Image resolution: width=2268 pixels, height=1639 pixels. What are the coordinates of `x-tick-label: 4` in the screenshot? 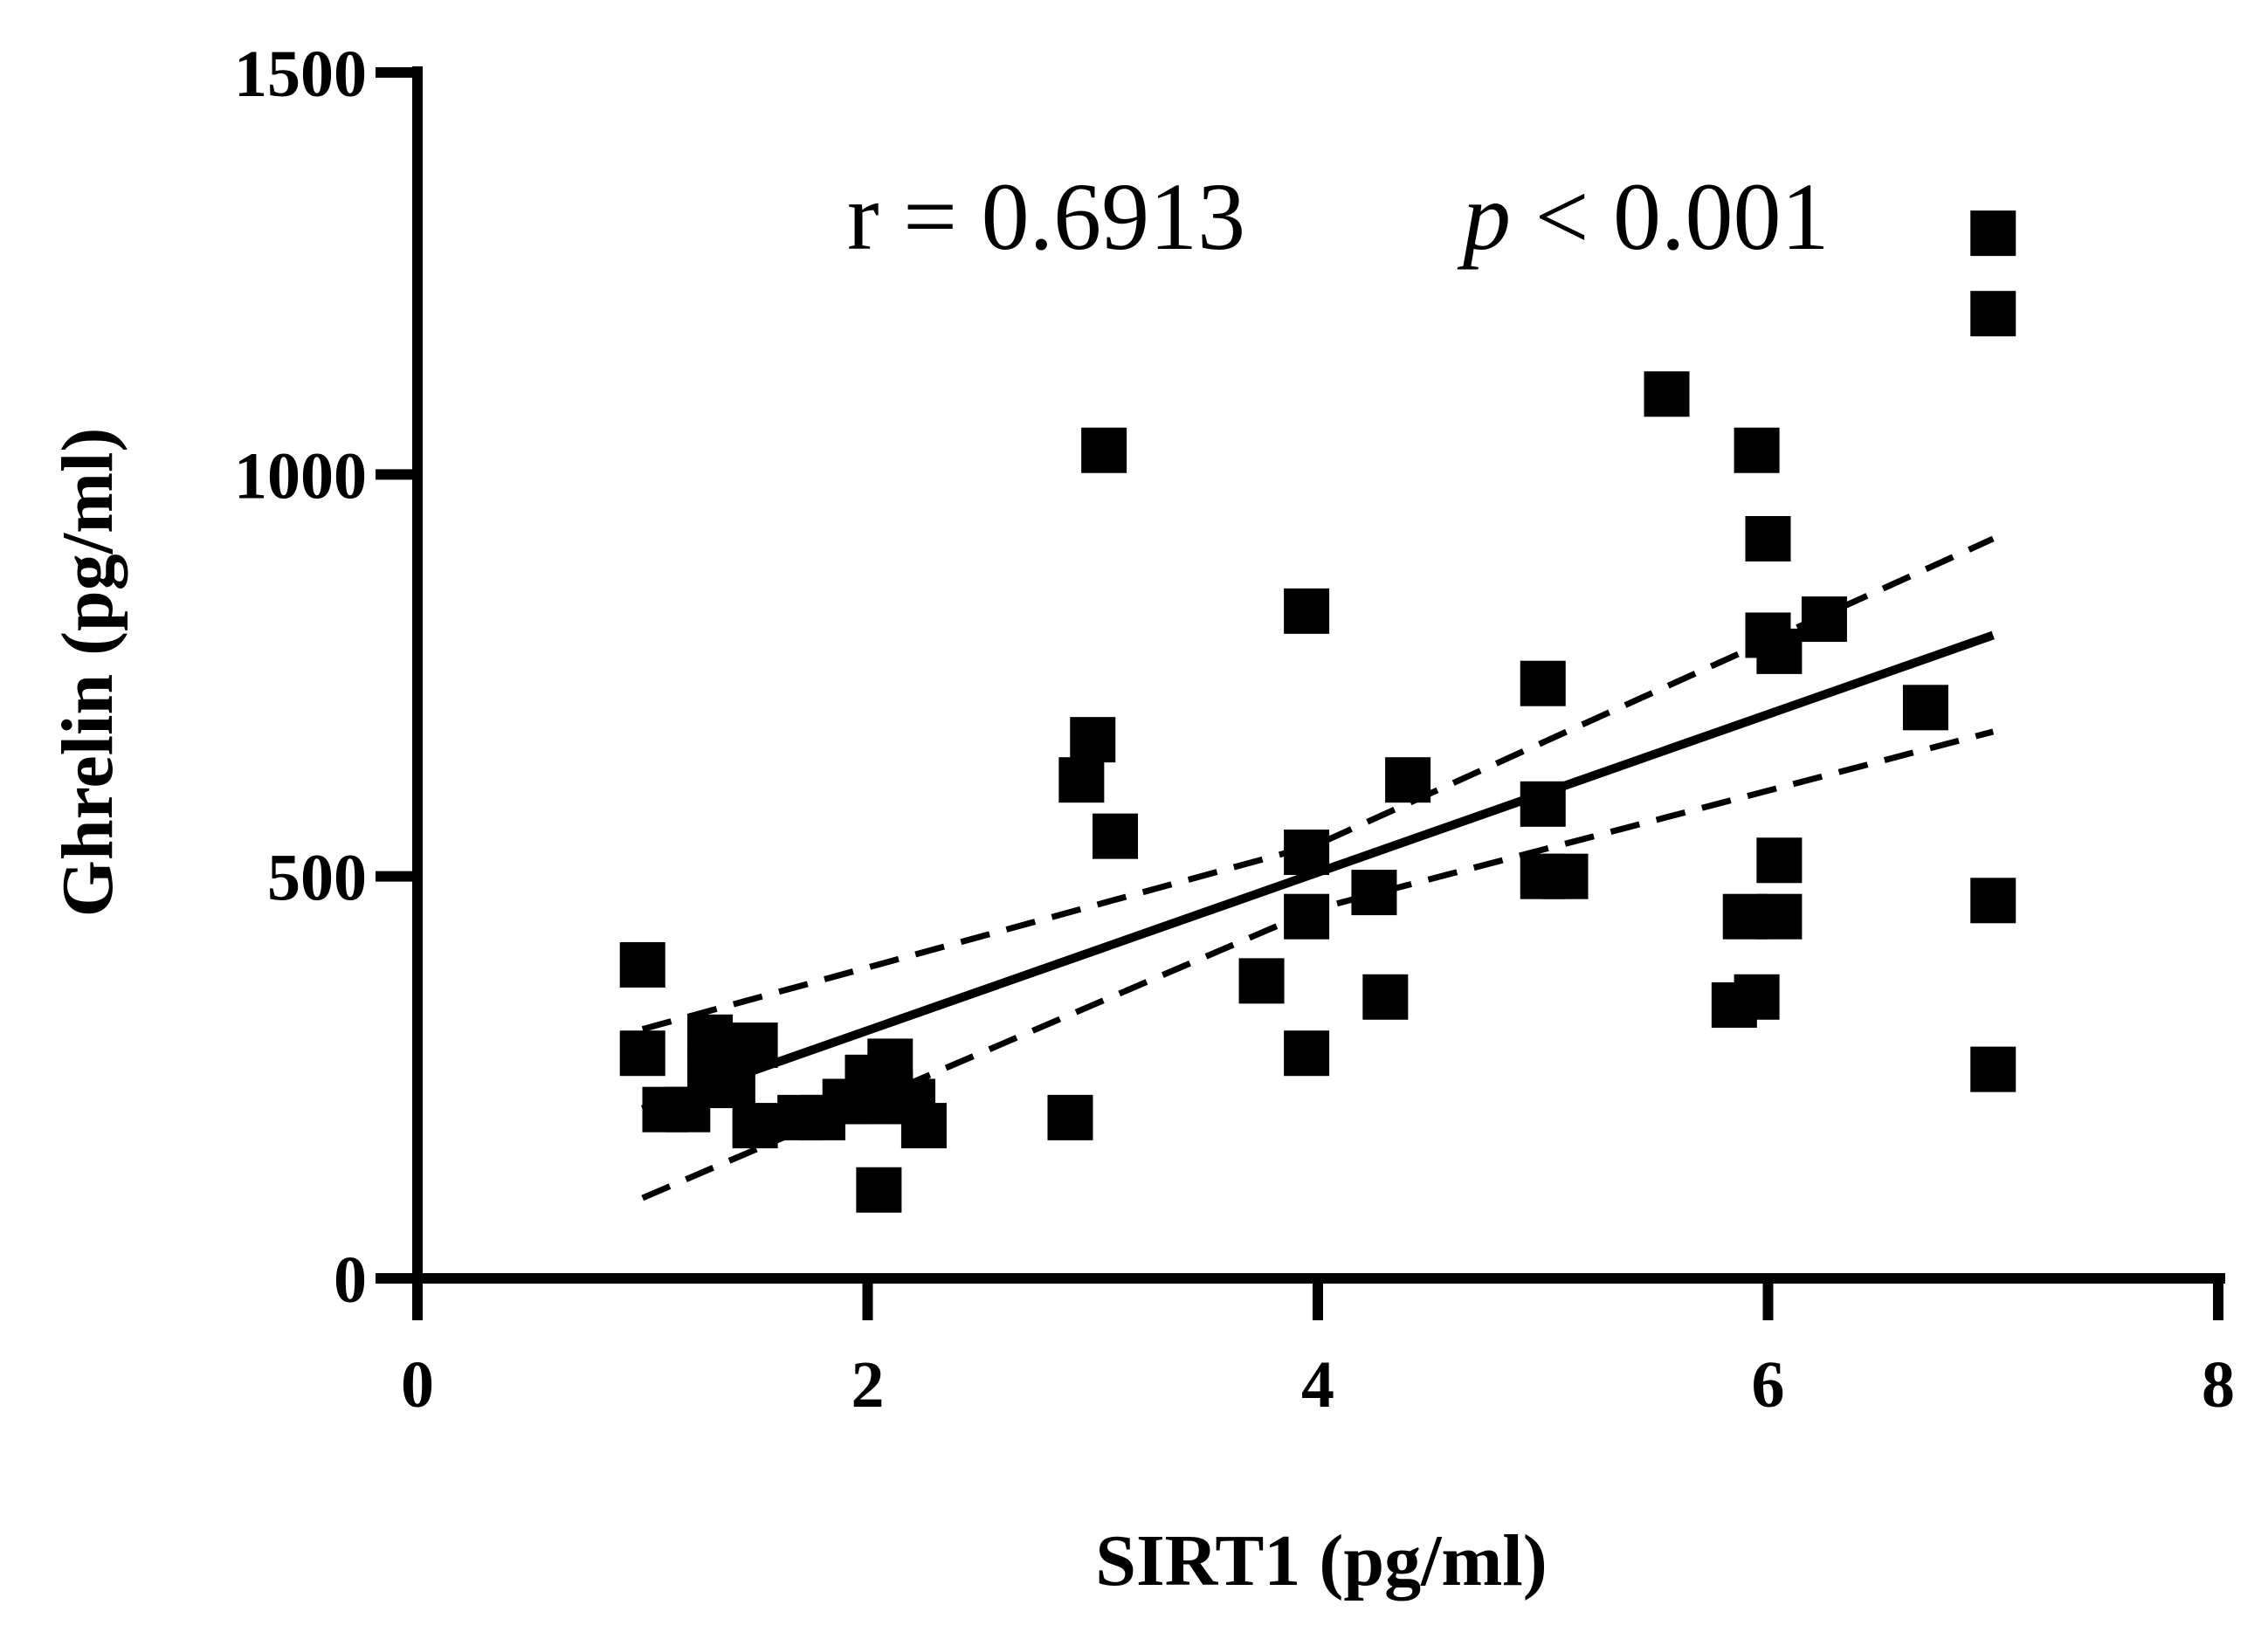 It's located at (1317, 1385).